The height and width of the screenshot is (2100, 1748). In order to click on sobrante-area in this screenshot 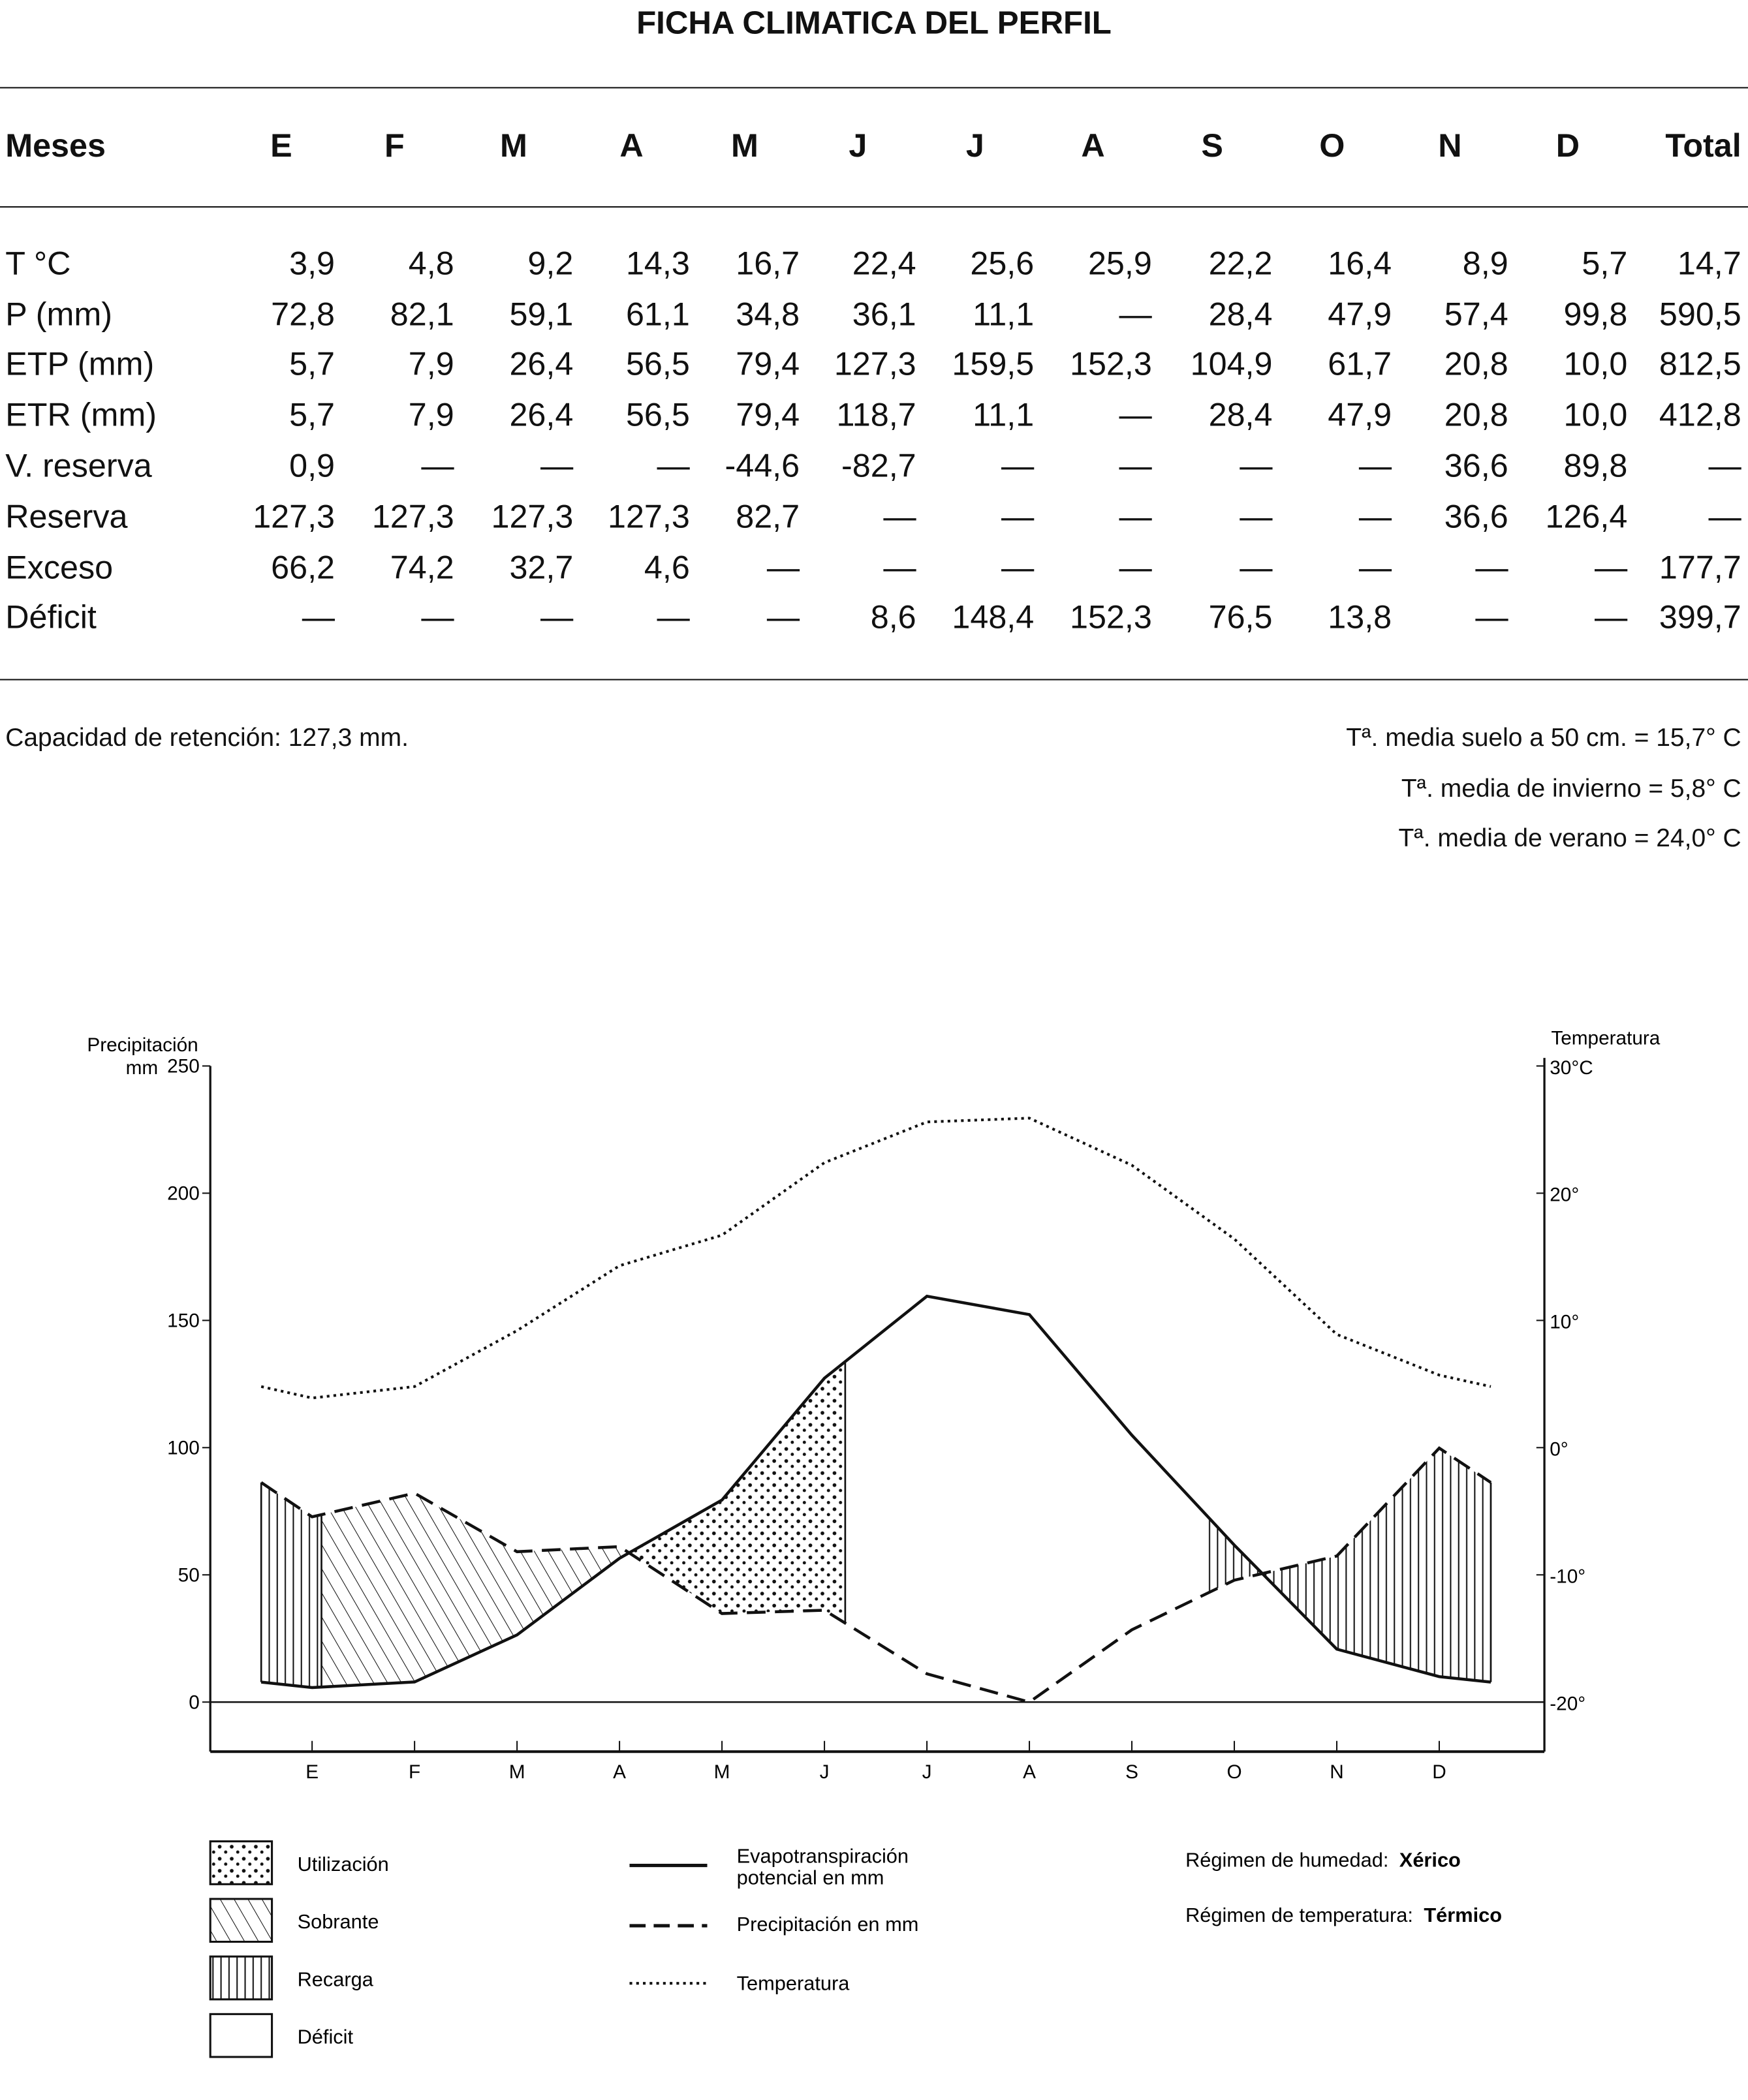, I will do `click(475, 1590)`.